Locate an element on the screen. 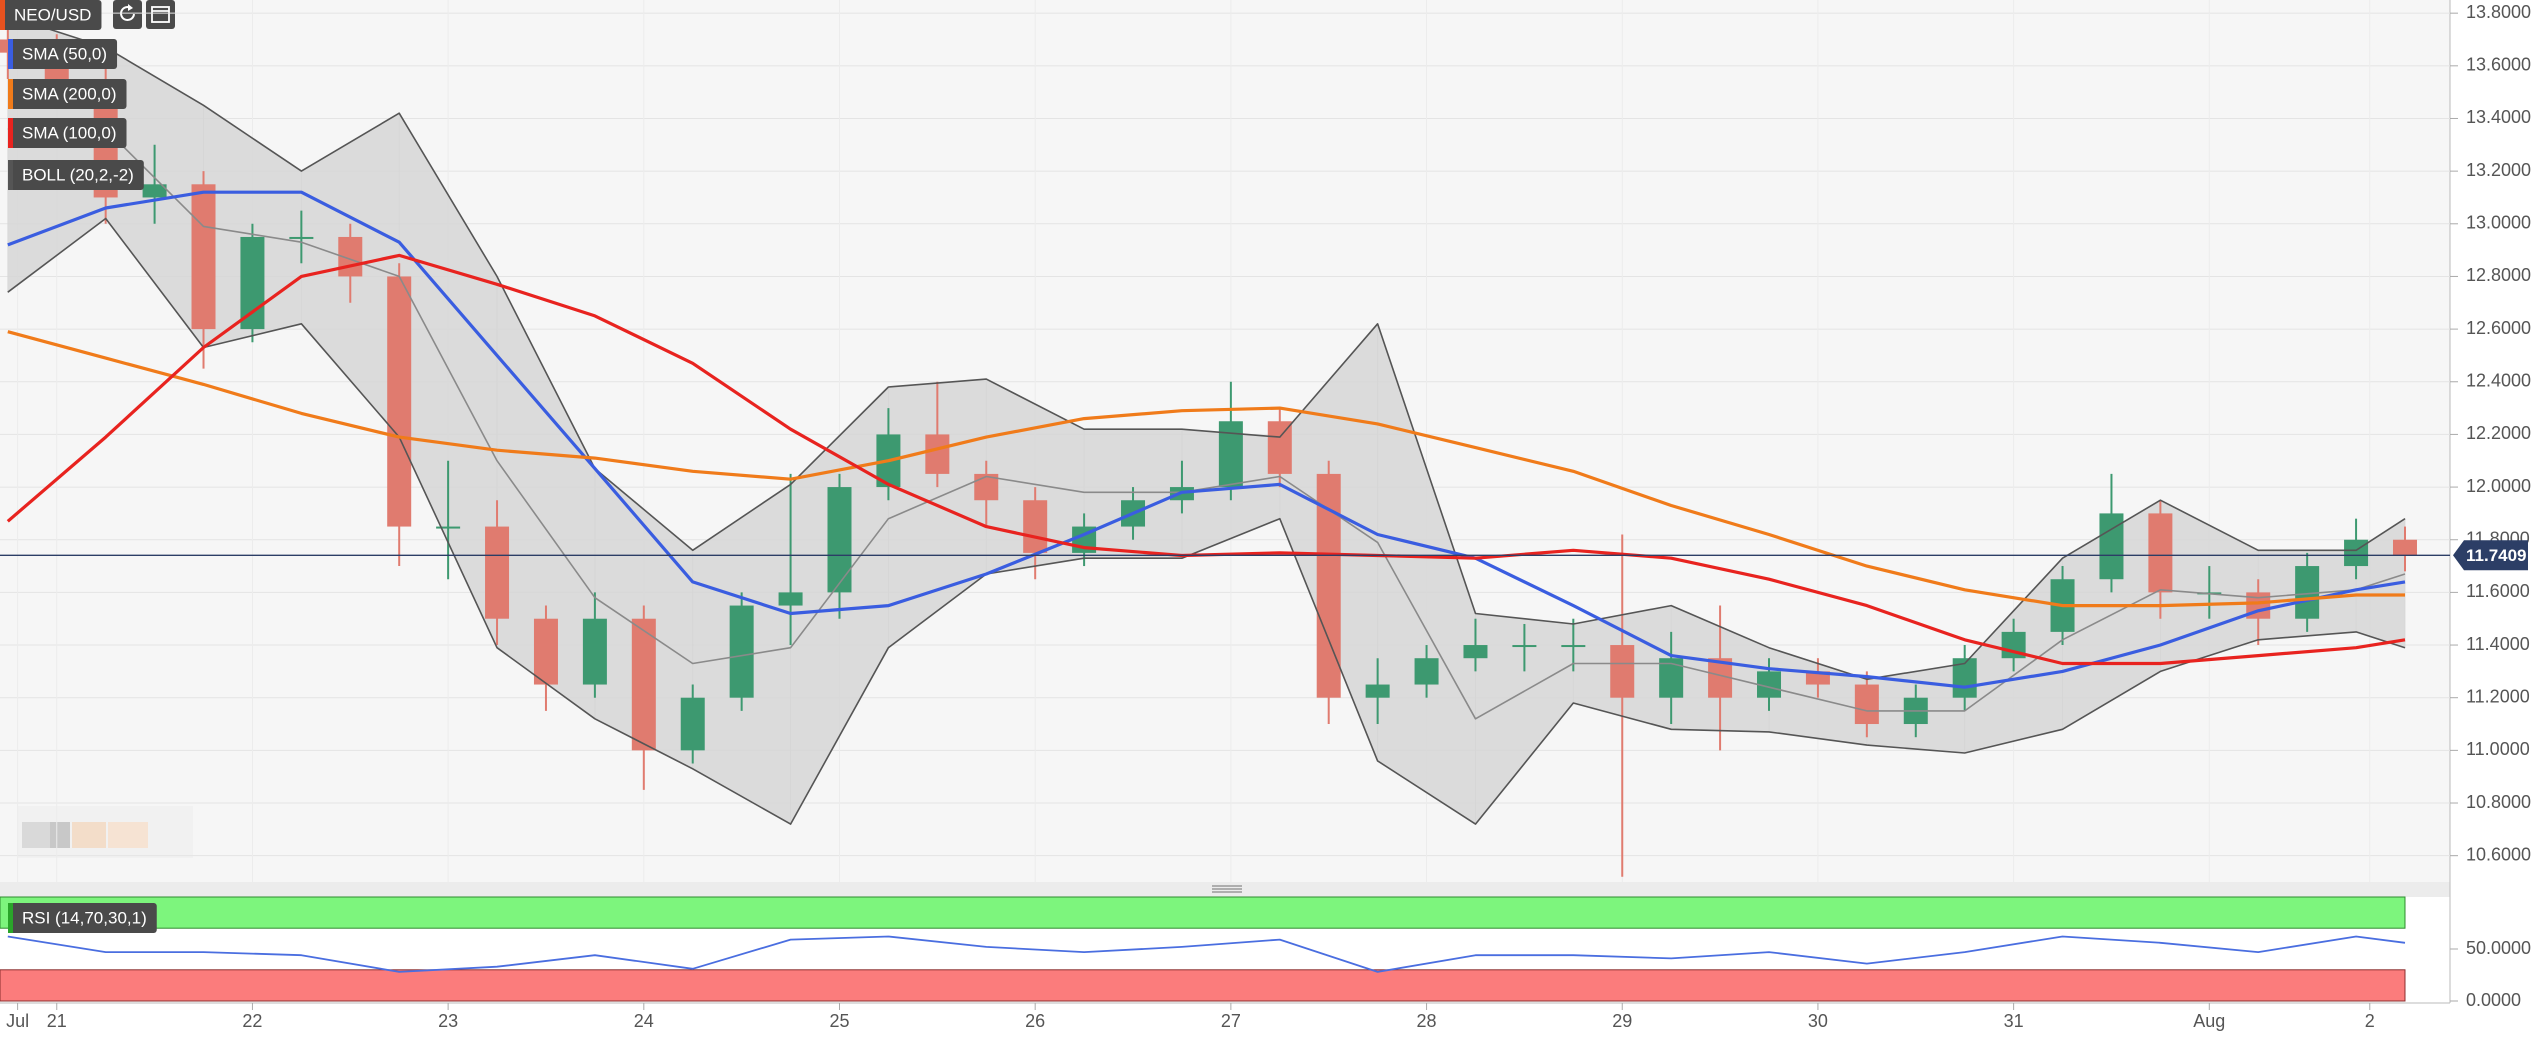  legend-label: RSI (14,70,30,1) is located at coordinates (84, 917).